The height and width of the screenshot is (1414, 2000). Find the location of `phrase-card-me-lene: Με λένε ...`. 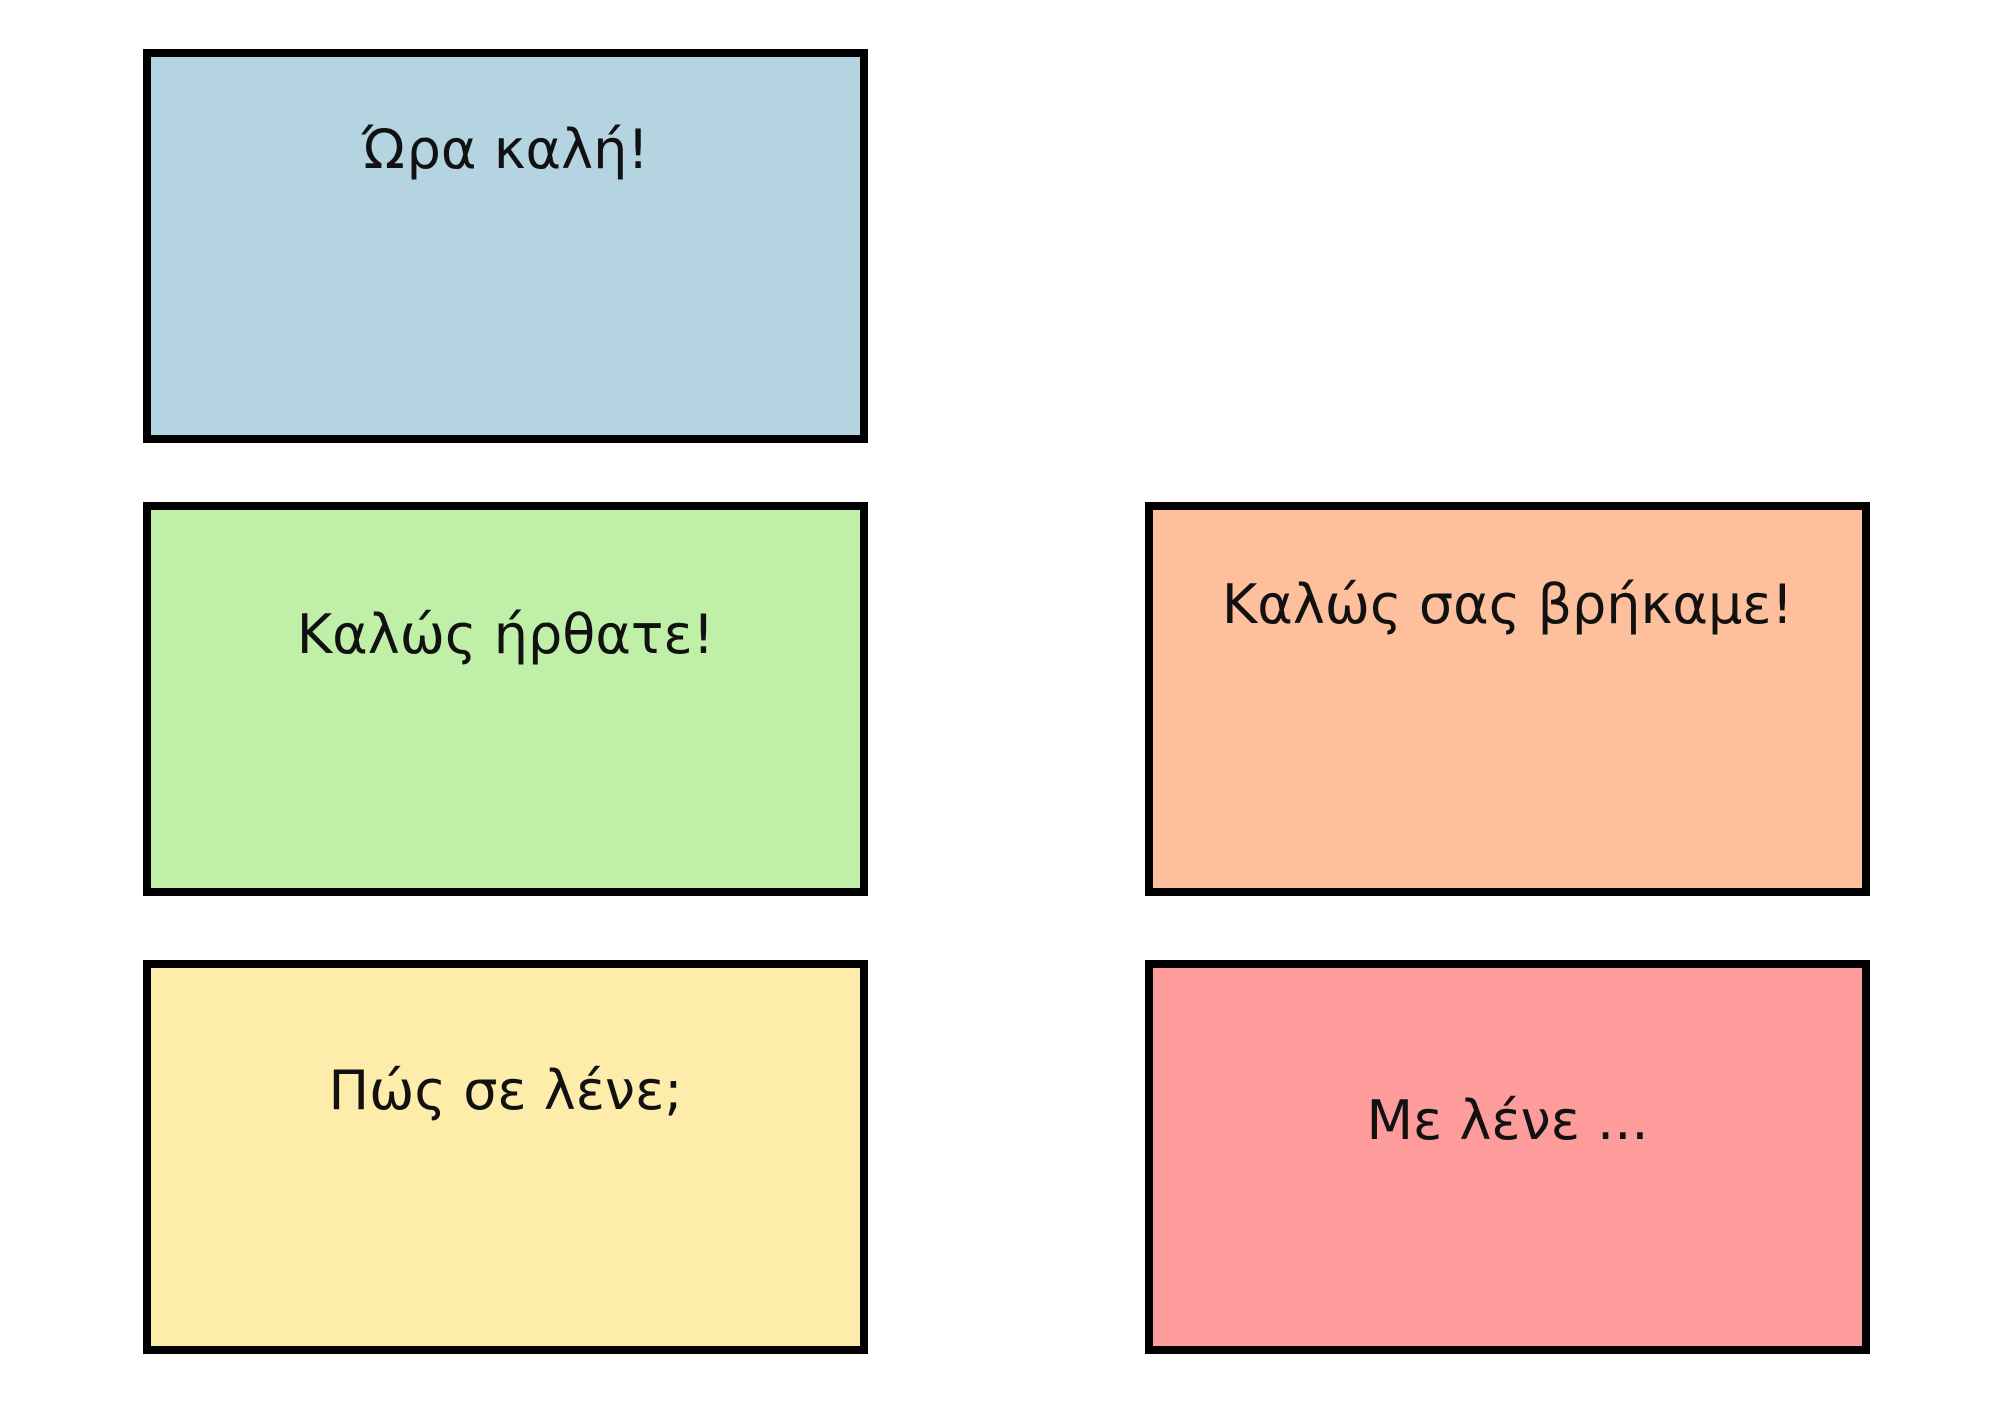

phrase-card-me-lene: Με λένε ... is located at coordinates (1507, 1157).